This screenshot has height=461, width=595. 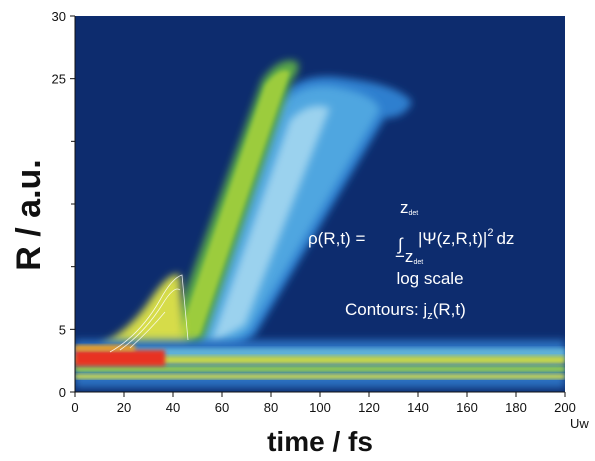 I want to click on formula: ρ(R,t) = ∫ zdet −zdet |Ψ(z,R,t)|2 dz, so click(x=411, y=232).